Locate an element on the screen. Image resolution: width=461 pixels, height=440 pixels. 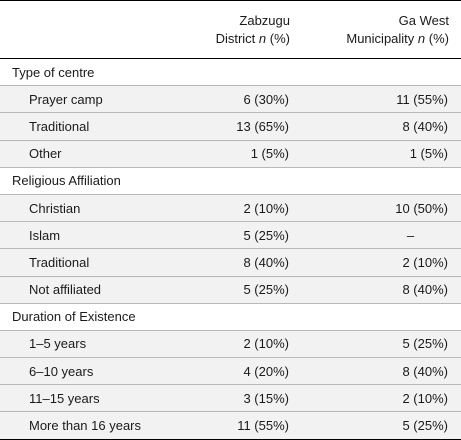
gawest-value: 1 (5%) is located at coordinates (381, 154).